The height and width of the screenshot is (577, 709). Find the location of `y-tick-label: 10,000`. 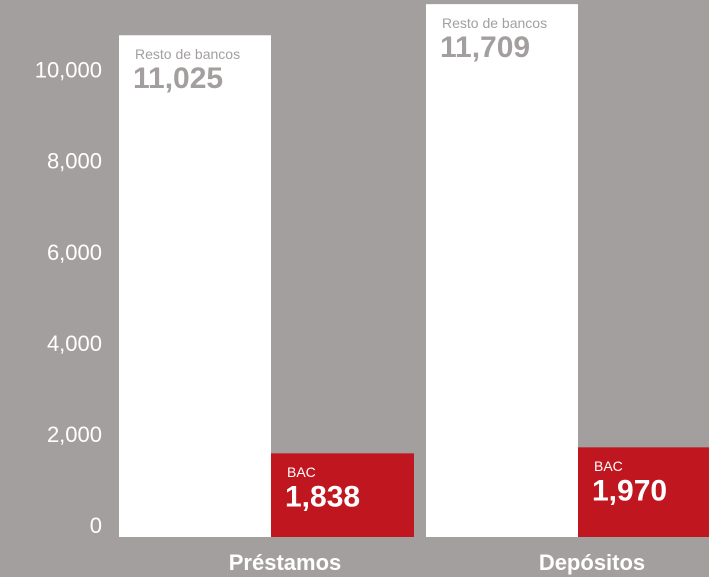

y-tick-label: 10,000 is located at coordinates (68, 70).